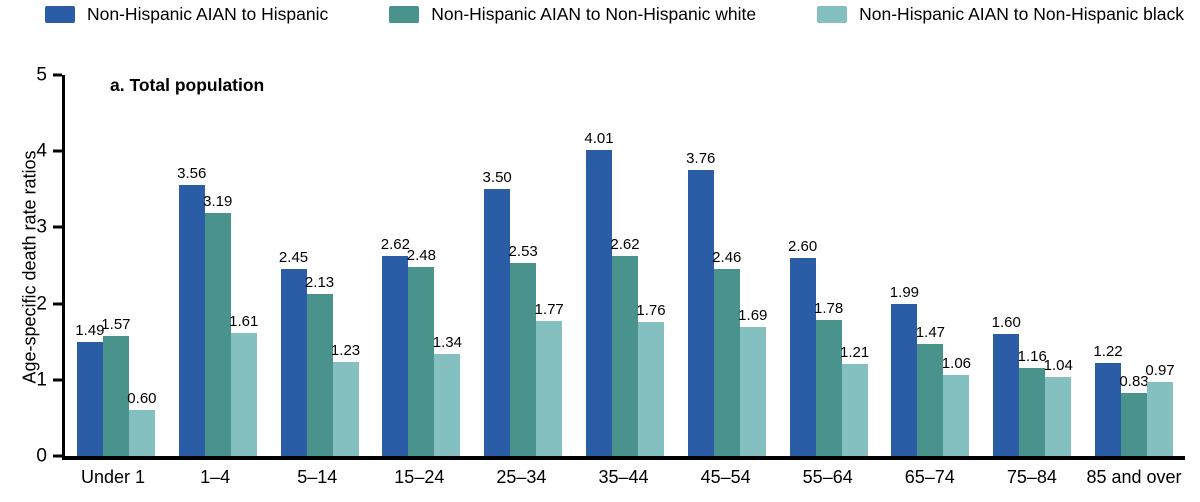 The height and width of the screenshot is (502, 1200). I want to click on value-label: 1.57, so click(116, 325).